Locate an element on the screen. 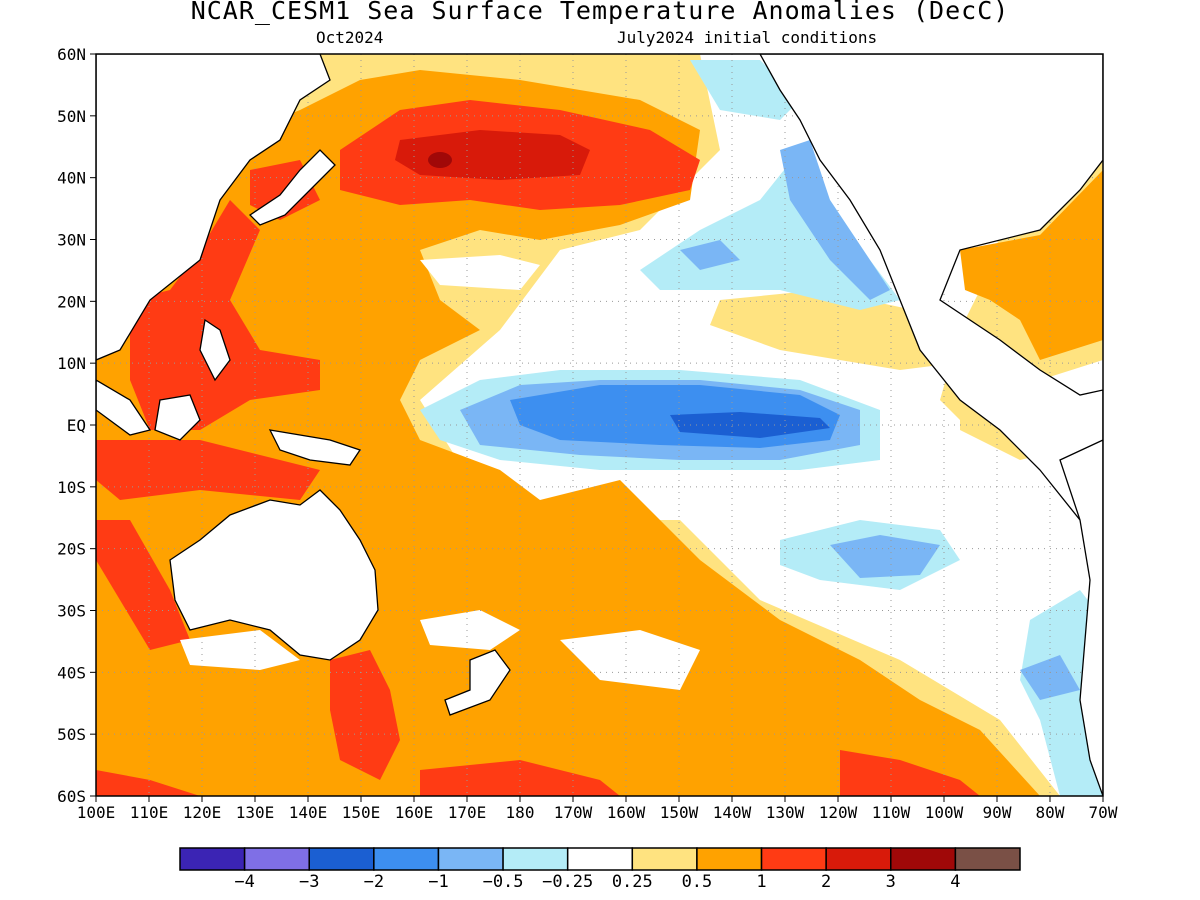 The width and height of the screenshot is (1200, 900). x-tick-label: 150E is located at coordinates (361, 812).